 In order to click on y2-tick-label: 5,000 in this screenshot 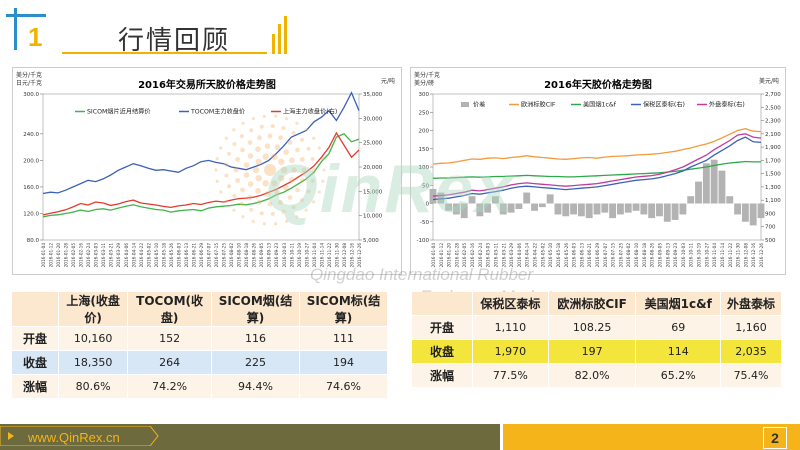, I will do `click(371, 241)`.